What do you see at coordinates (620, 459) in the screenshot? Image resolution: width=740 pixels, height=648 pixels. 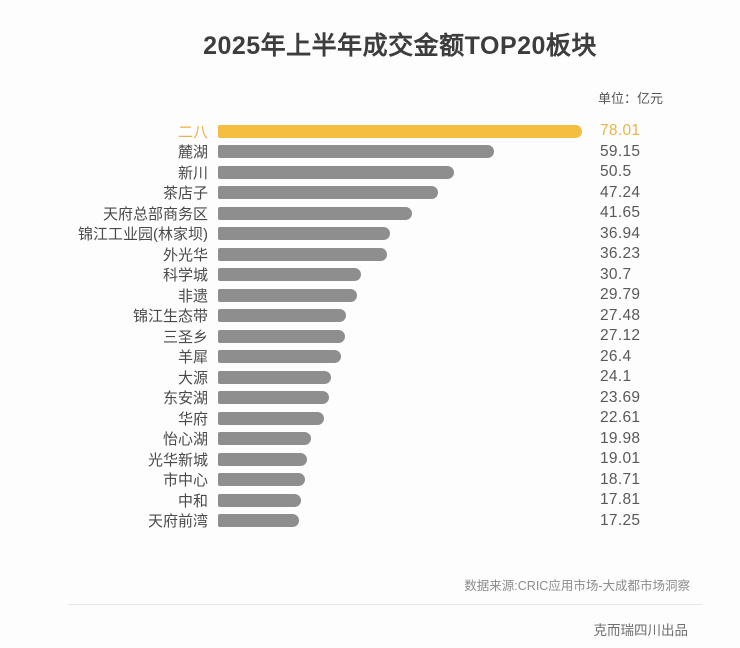 I see `value-label: 19.01` at bounding box center [620, 459].